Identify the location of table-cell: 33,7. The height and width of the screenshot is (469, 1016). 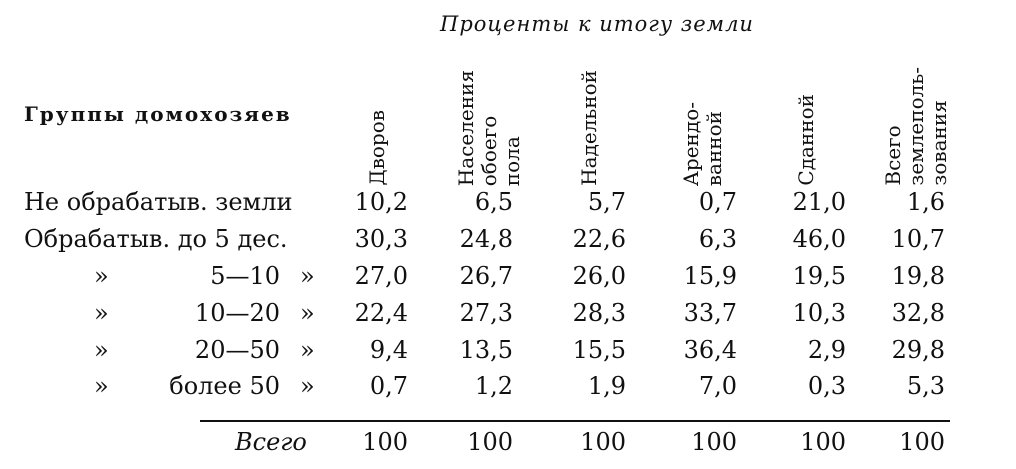
(710, 313).